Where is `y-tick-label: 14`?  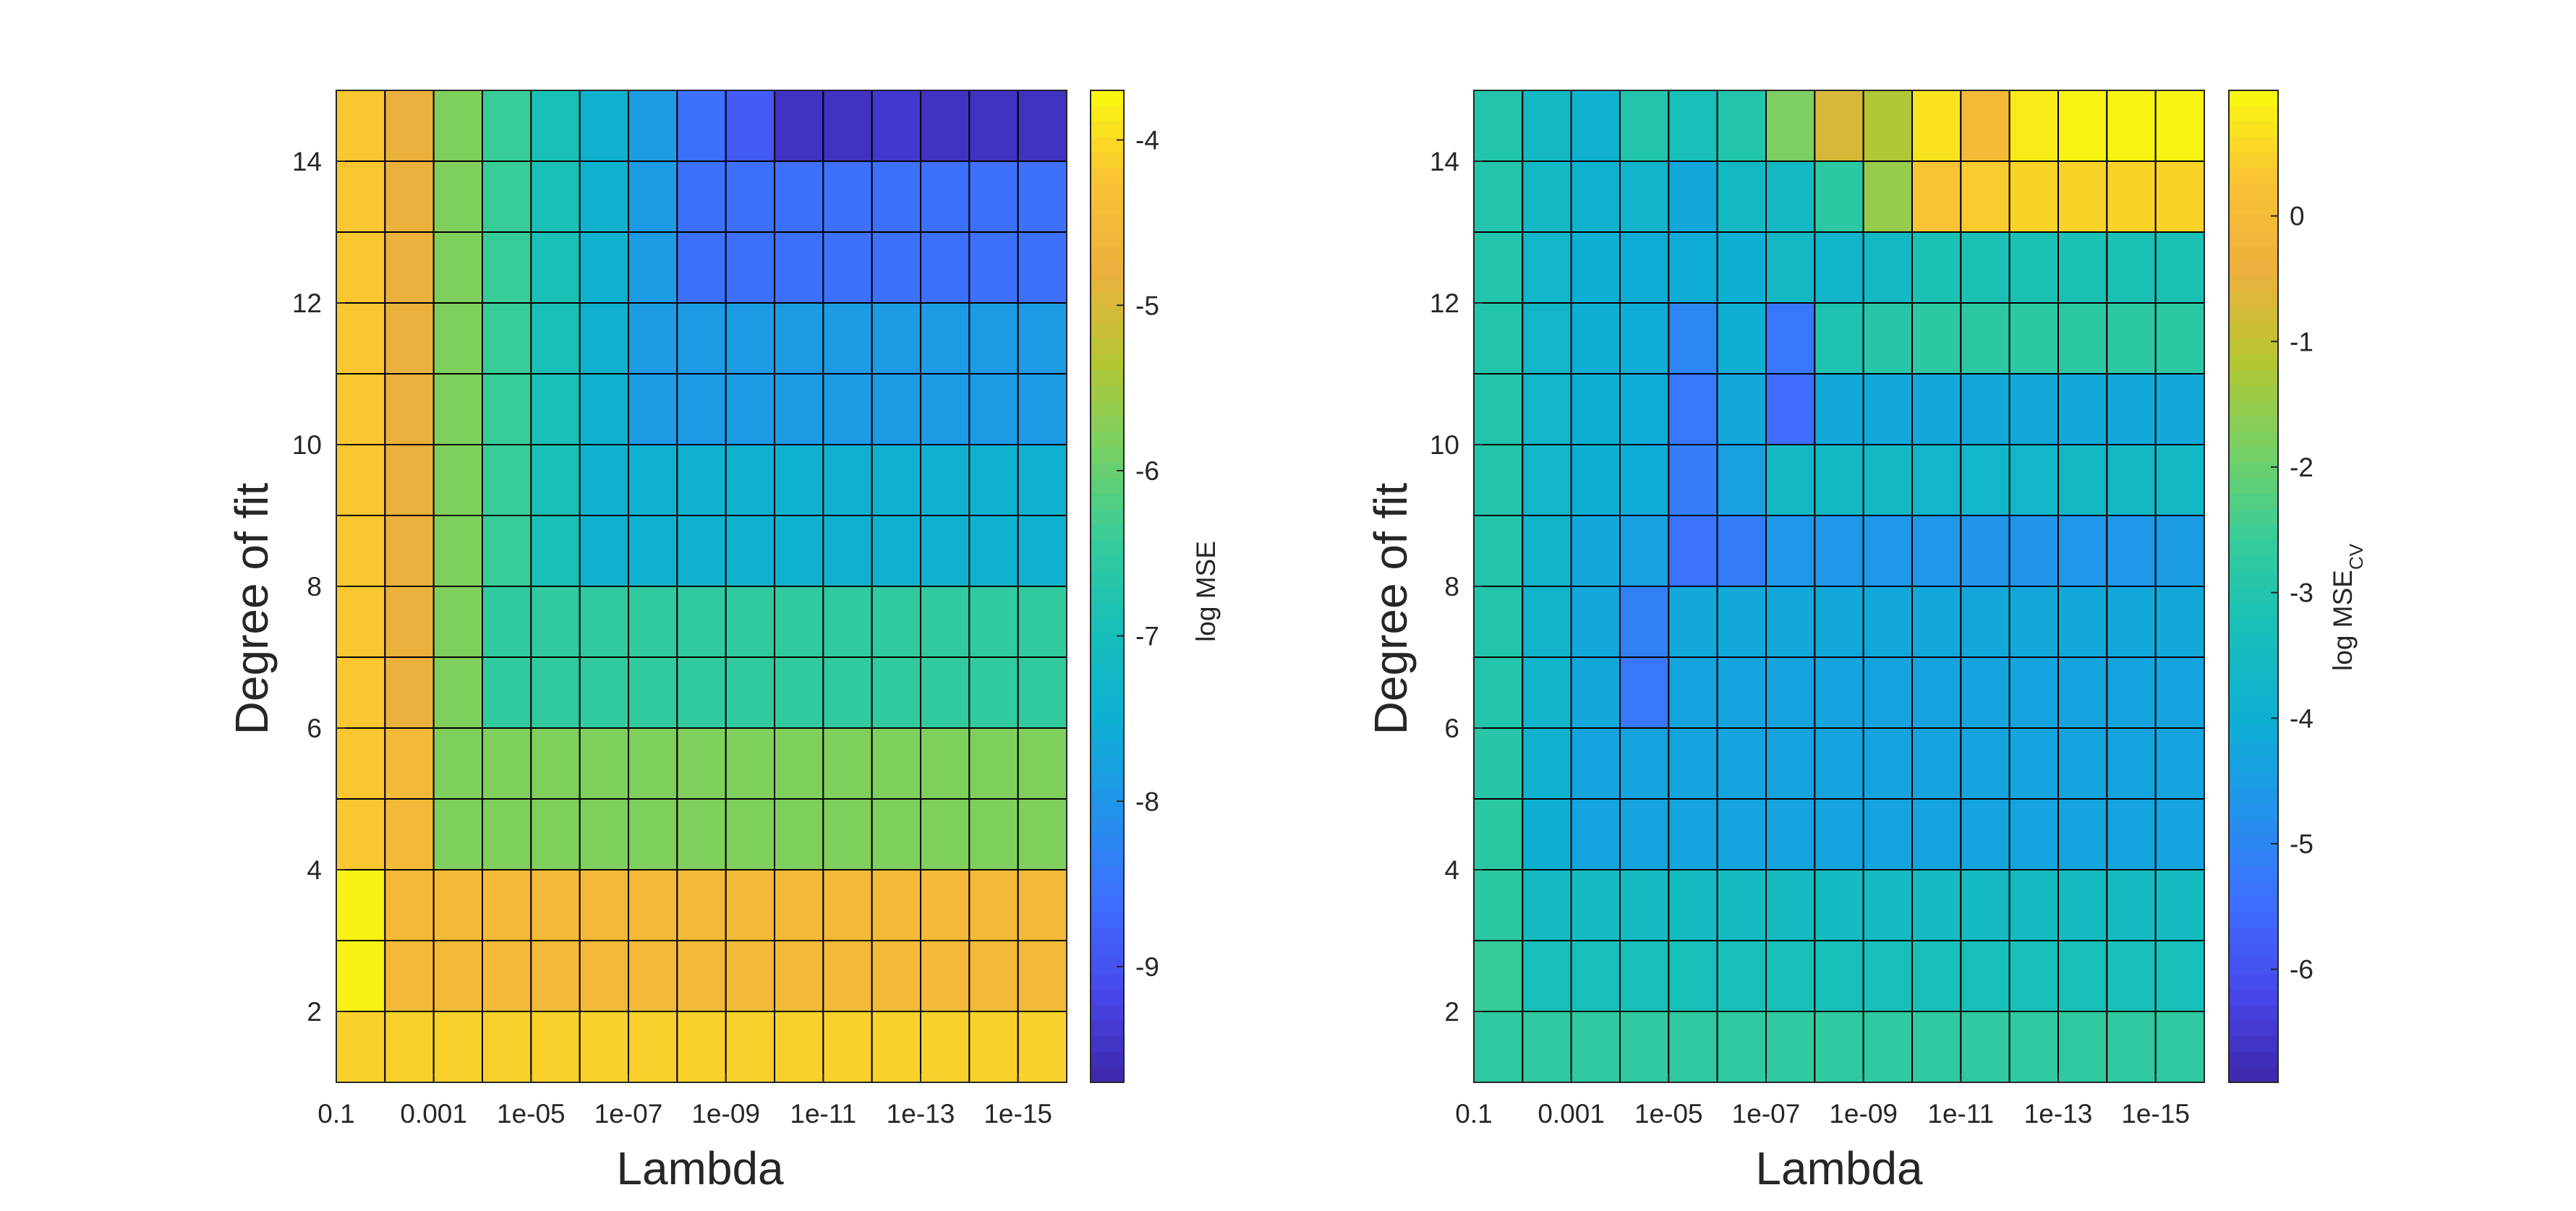 y-tick-label: 14 is located at coordinates (307, 161).